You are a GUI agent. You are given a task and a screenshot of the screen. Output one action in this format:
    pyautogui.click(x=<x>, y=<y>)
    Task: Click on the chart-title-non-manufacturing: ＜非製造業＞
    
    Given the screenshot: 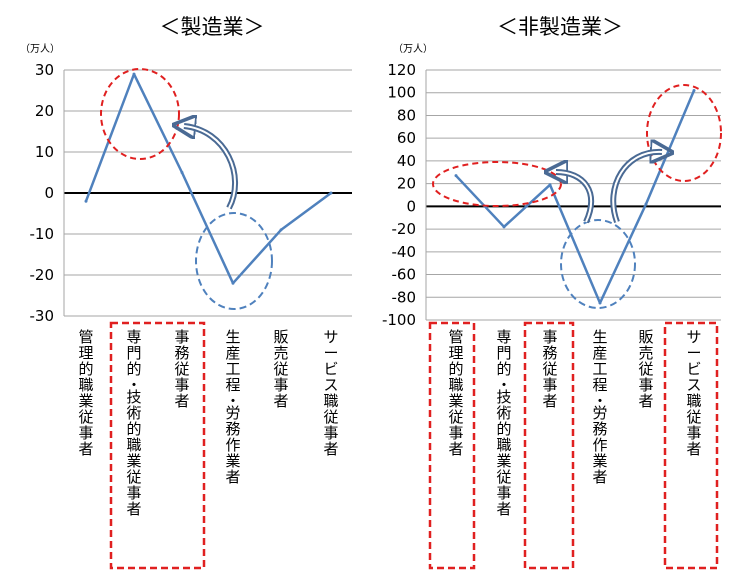 What is the action you would take?
    pyautogui.click(x=560, y=27)
    